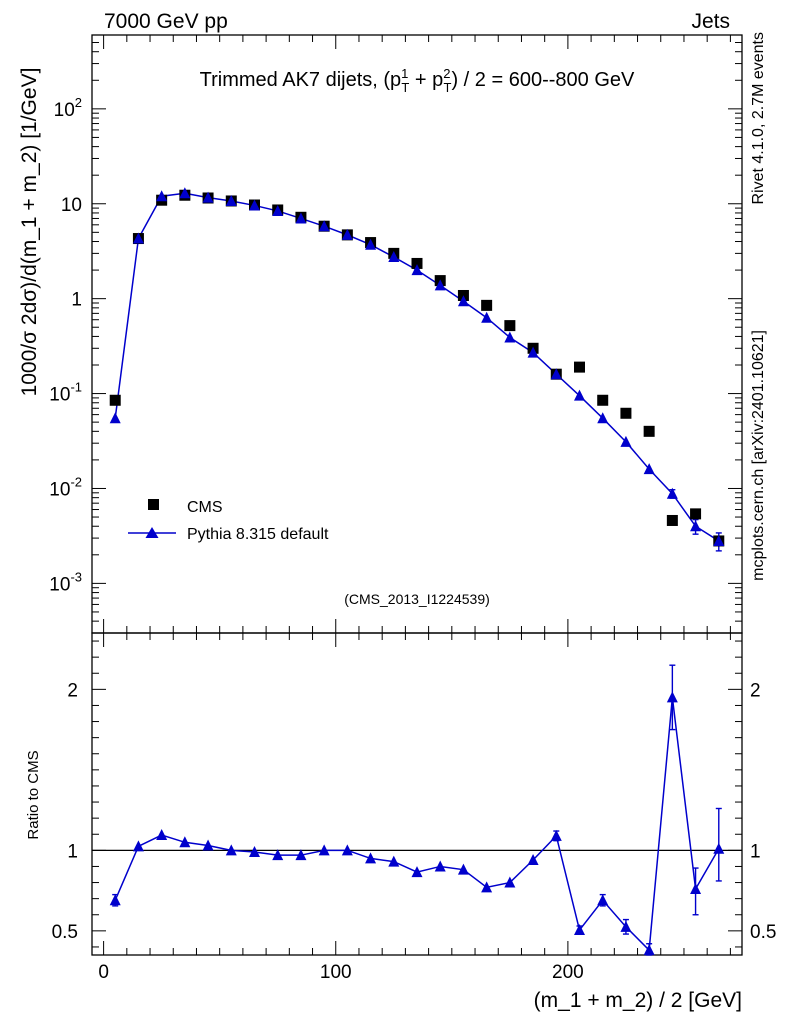 Image resolution: width=786 pixels, height=1024 pixels. What do you see at coordinates (755, 690) in the screenshot?
I see `ratio-y-tick-label-right: 2` at bounding box center [755, 690].